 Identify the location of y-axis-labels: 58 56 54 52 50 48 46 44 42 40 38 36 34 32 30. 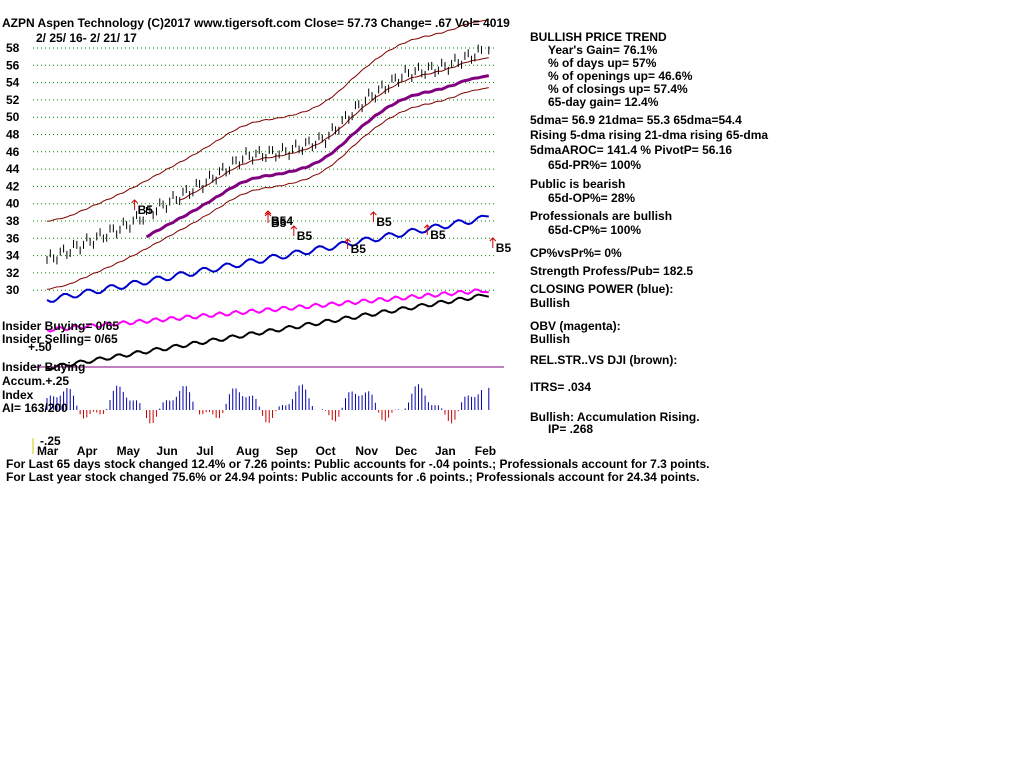
(13, 169).